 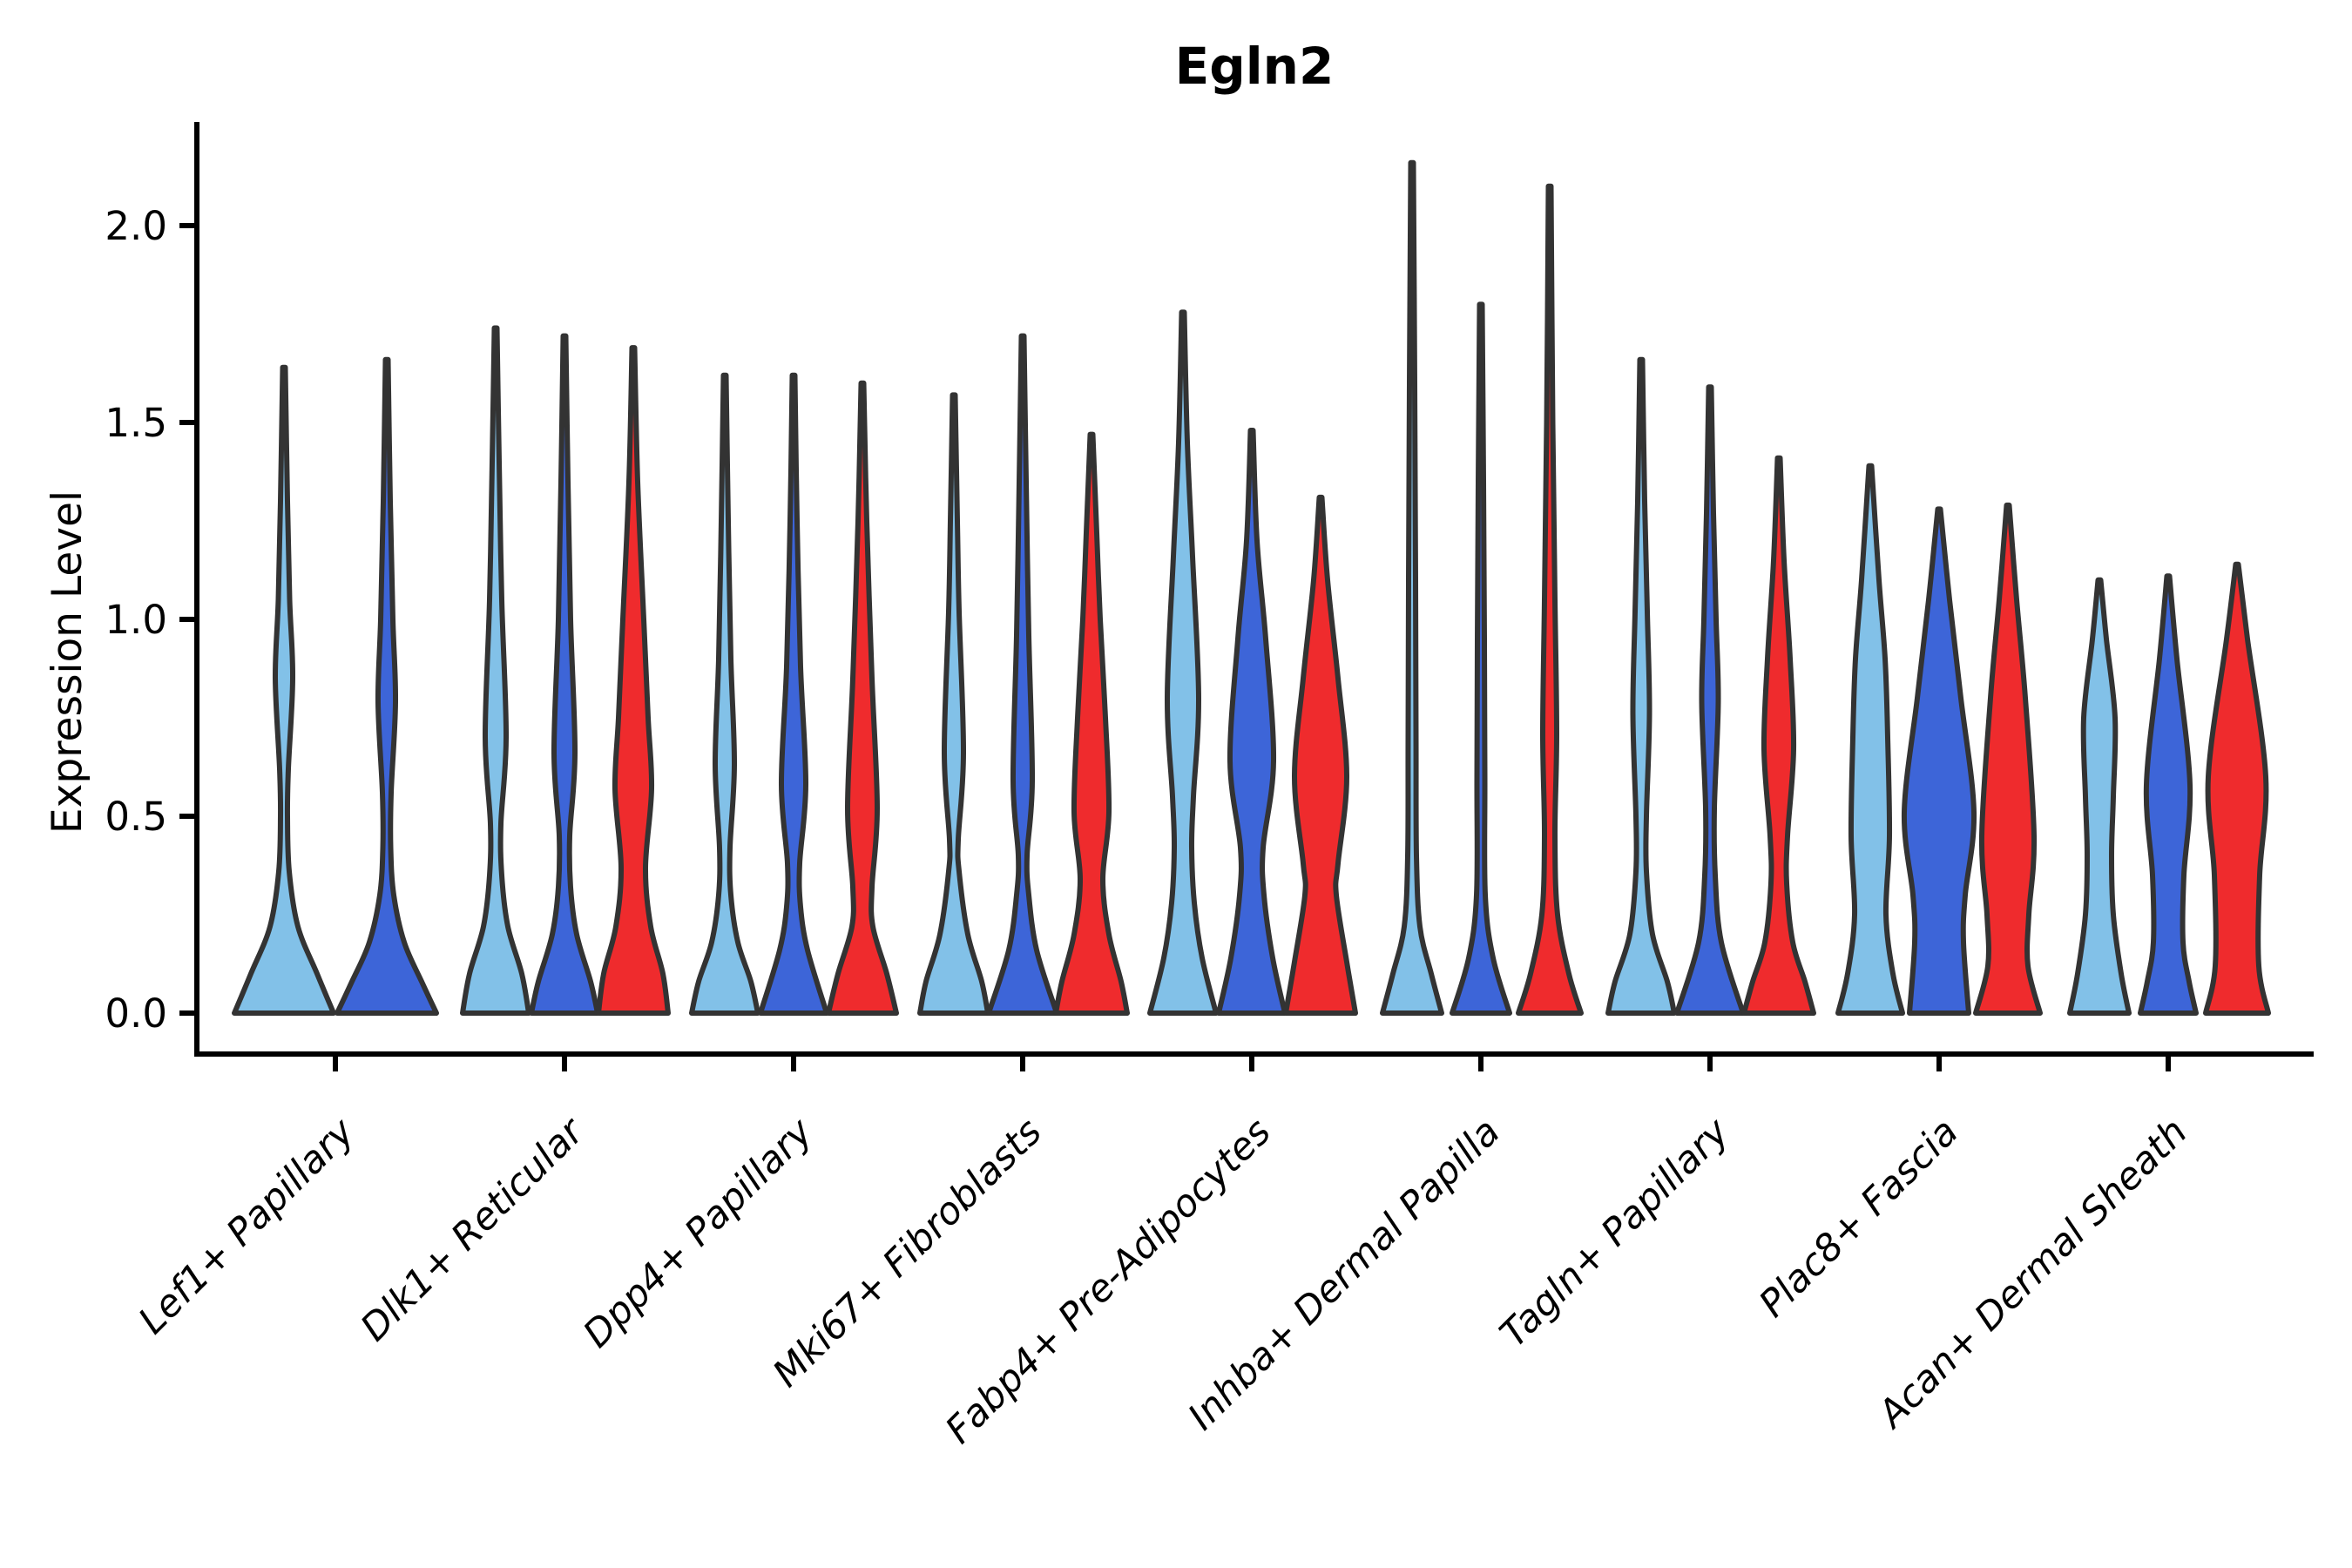 I want to click on violin-Fabp4+ Pre-Adipocytes-light_blue, so click(x=1183, y=662).